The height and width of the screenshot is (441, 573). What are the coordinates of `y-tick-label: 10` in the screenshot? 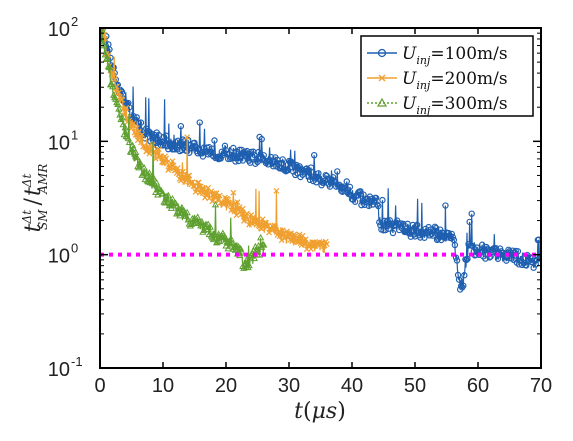 It's located at (59, 257).